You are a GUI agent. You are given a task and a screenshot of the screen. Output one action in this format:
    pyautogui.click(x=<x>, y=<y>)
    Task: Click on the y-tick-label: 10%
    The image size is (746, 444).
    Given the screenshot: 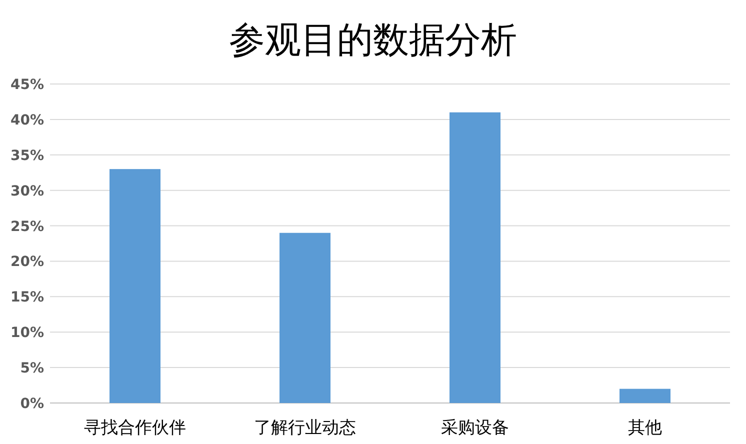 What is the action you would take?
    pyautogui.click(x=27, y=333)
    